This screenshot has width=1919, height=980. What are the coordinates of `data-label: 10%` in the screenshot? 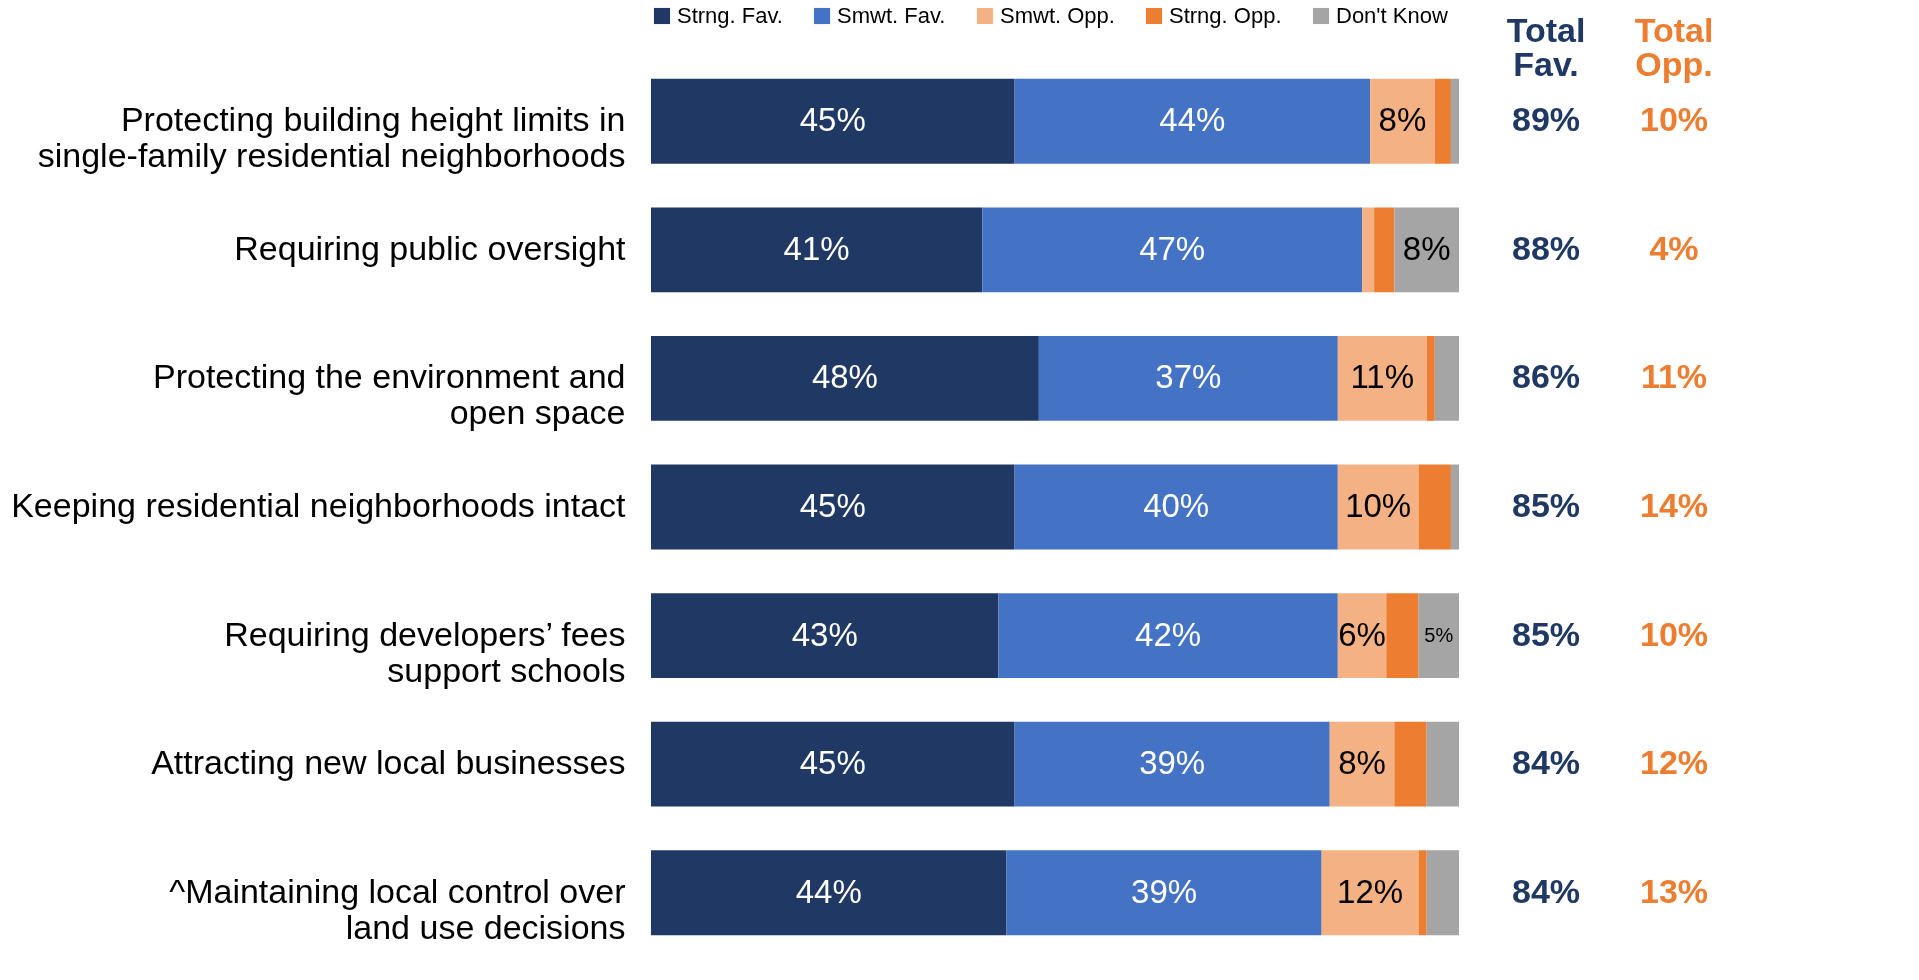 It's located at (1378, 505).